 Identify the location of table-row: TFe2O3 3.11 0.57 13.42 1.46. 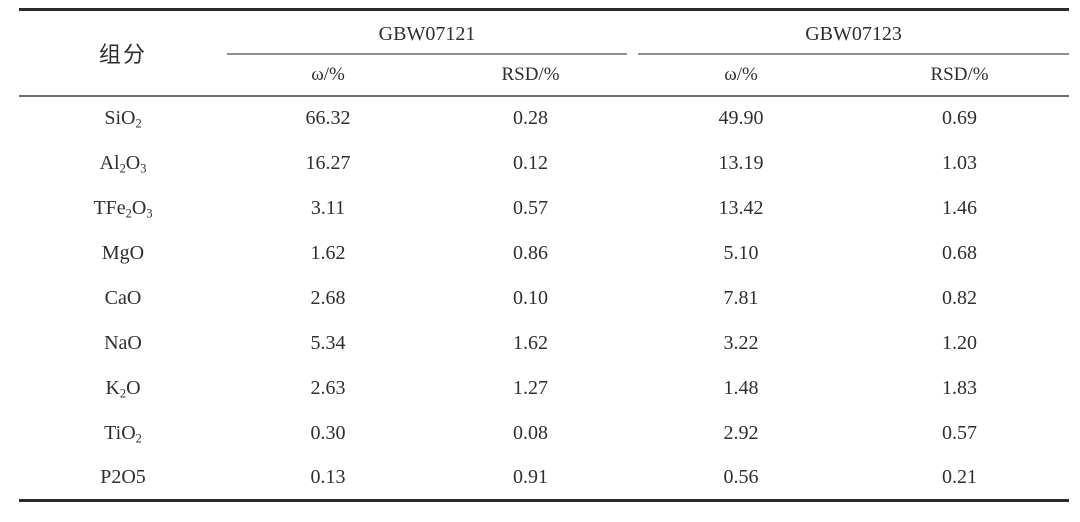
(544, 208).